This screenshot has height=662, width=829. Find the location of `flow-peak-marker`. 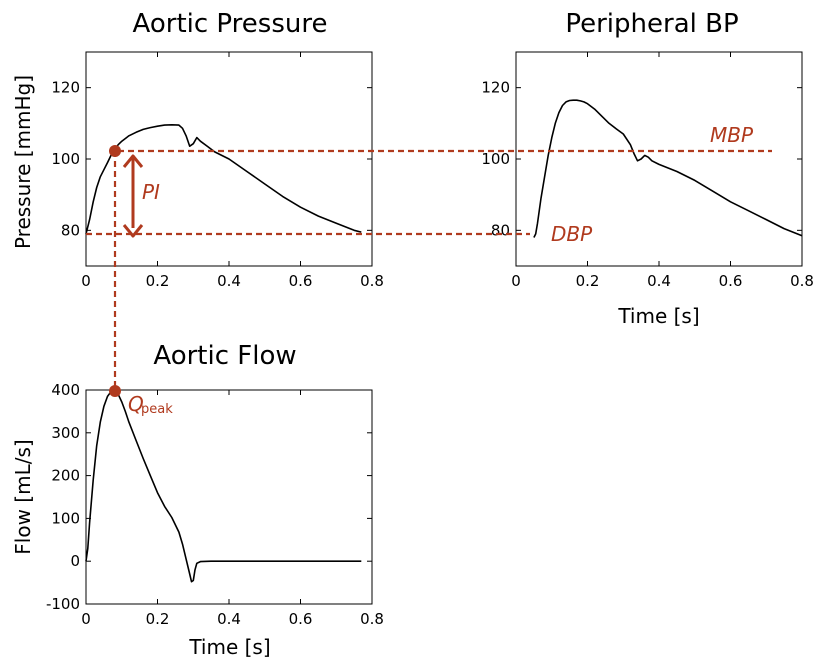

flow-peak-marker is located at coordinates (115, 391).